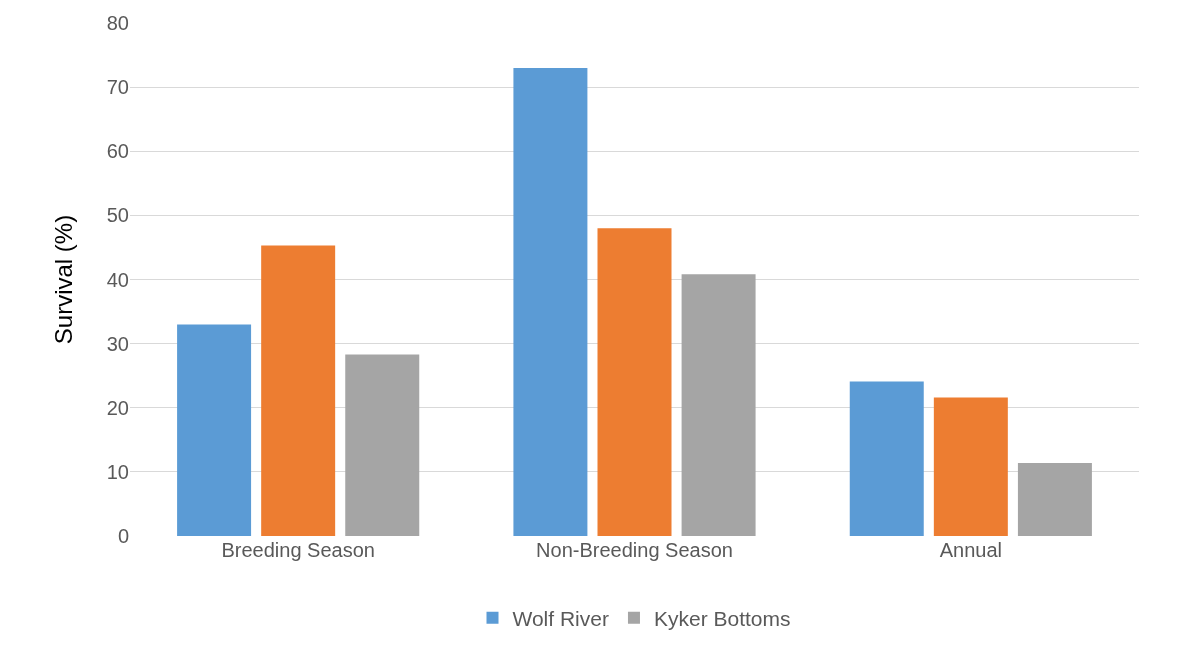 The image size is (1179, 651). Describe the element at coordinates (117, 343) in the screenshot. I see `y-tick-label: 30` at that location.